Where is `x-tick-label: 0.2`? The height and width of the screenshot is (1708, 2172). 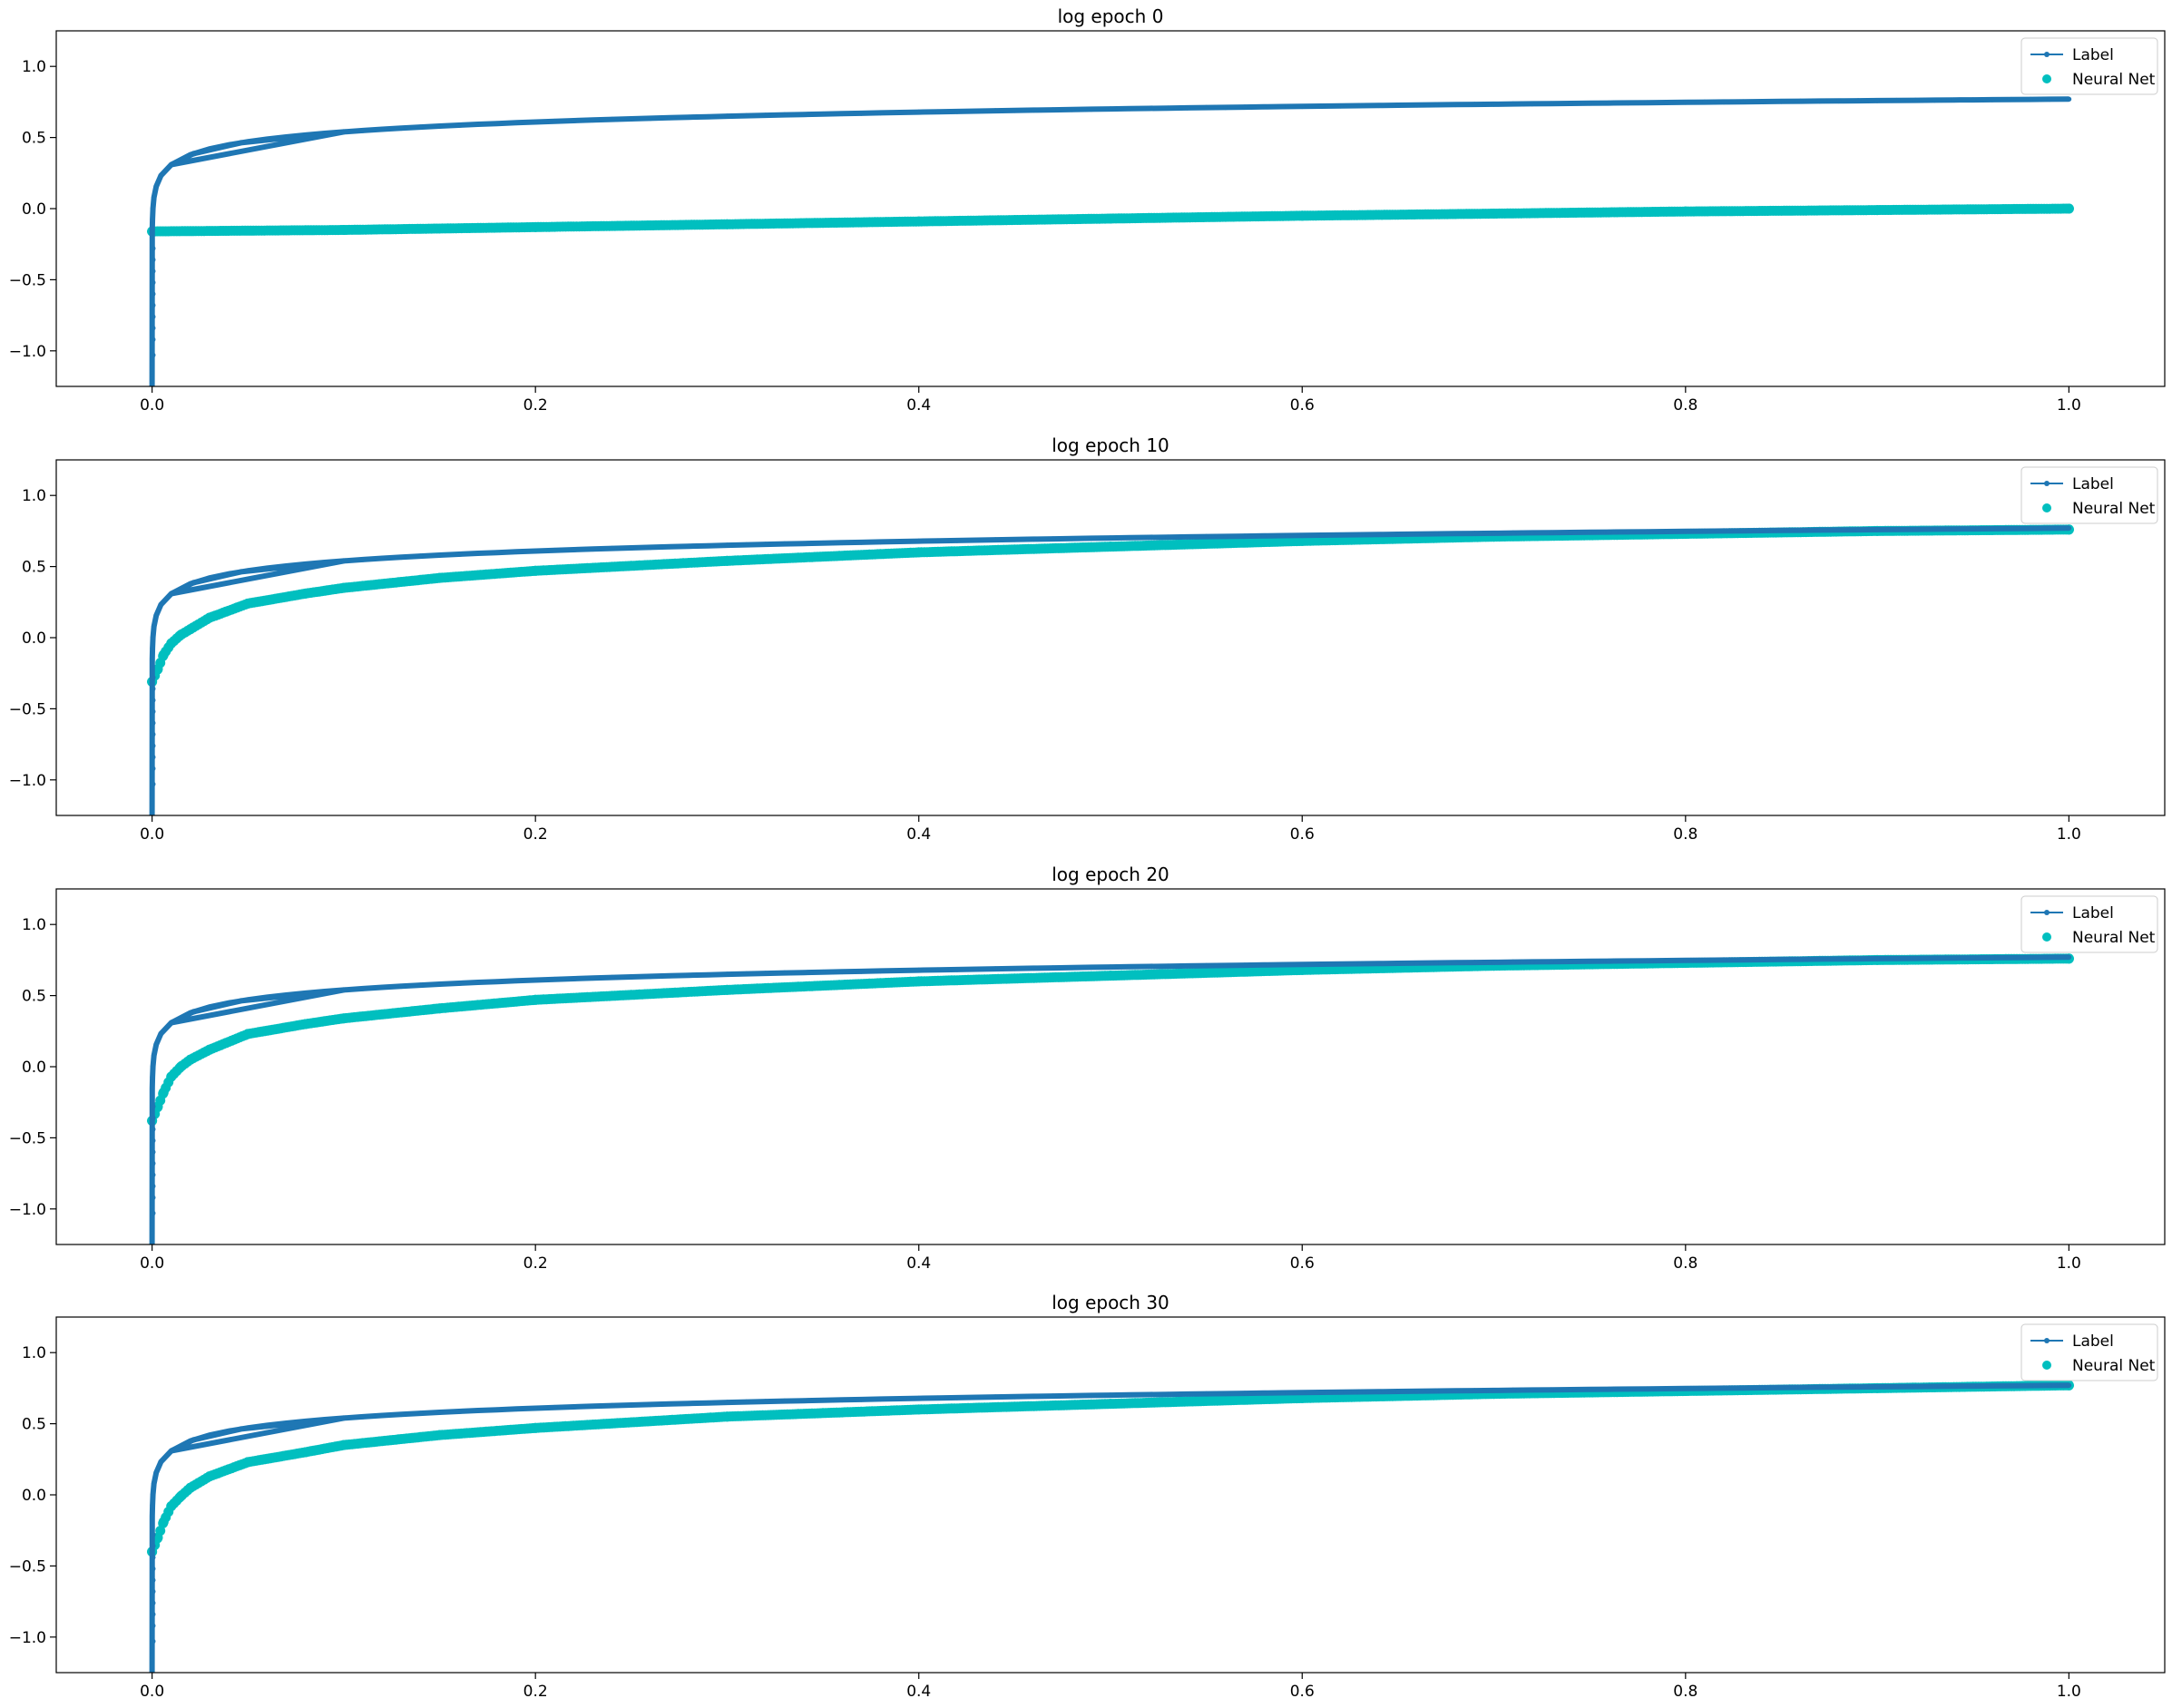 x-tick-label: 0.2 is located at coordinates (535, 1692).